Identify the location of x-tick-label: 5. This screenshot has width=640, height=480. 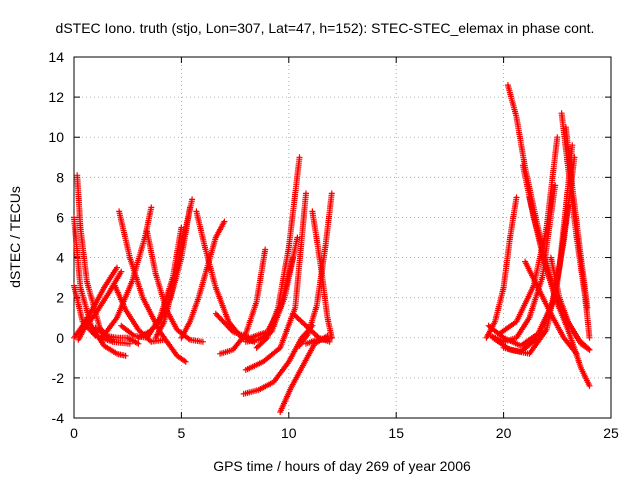
(182, 433).